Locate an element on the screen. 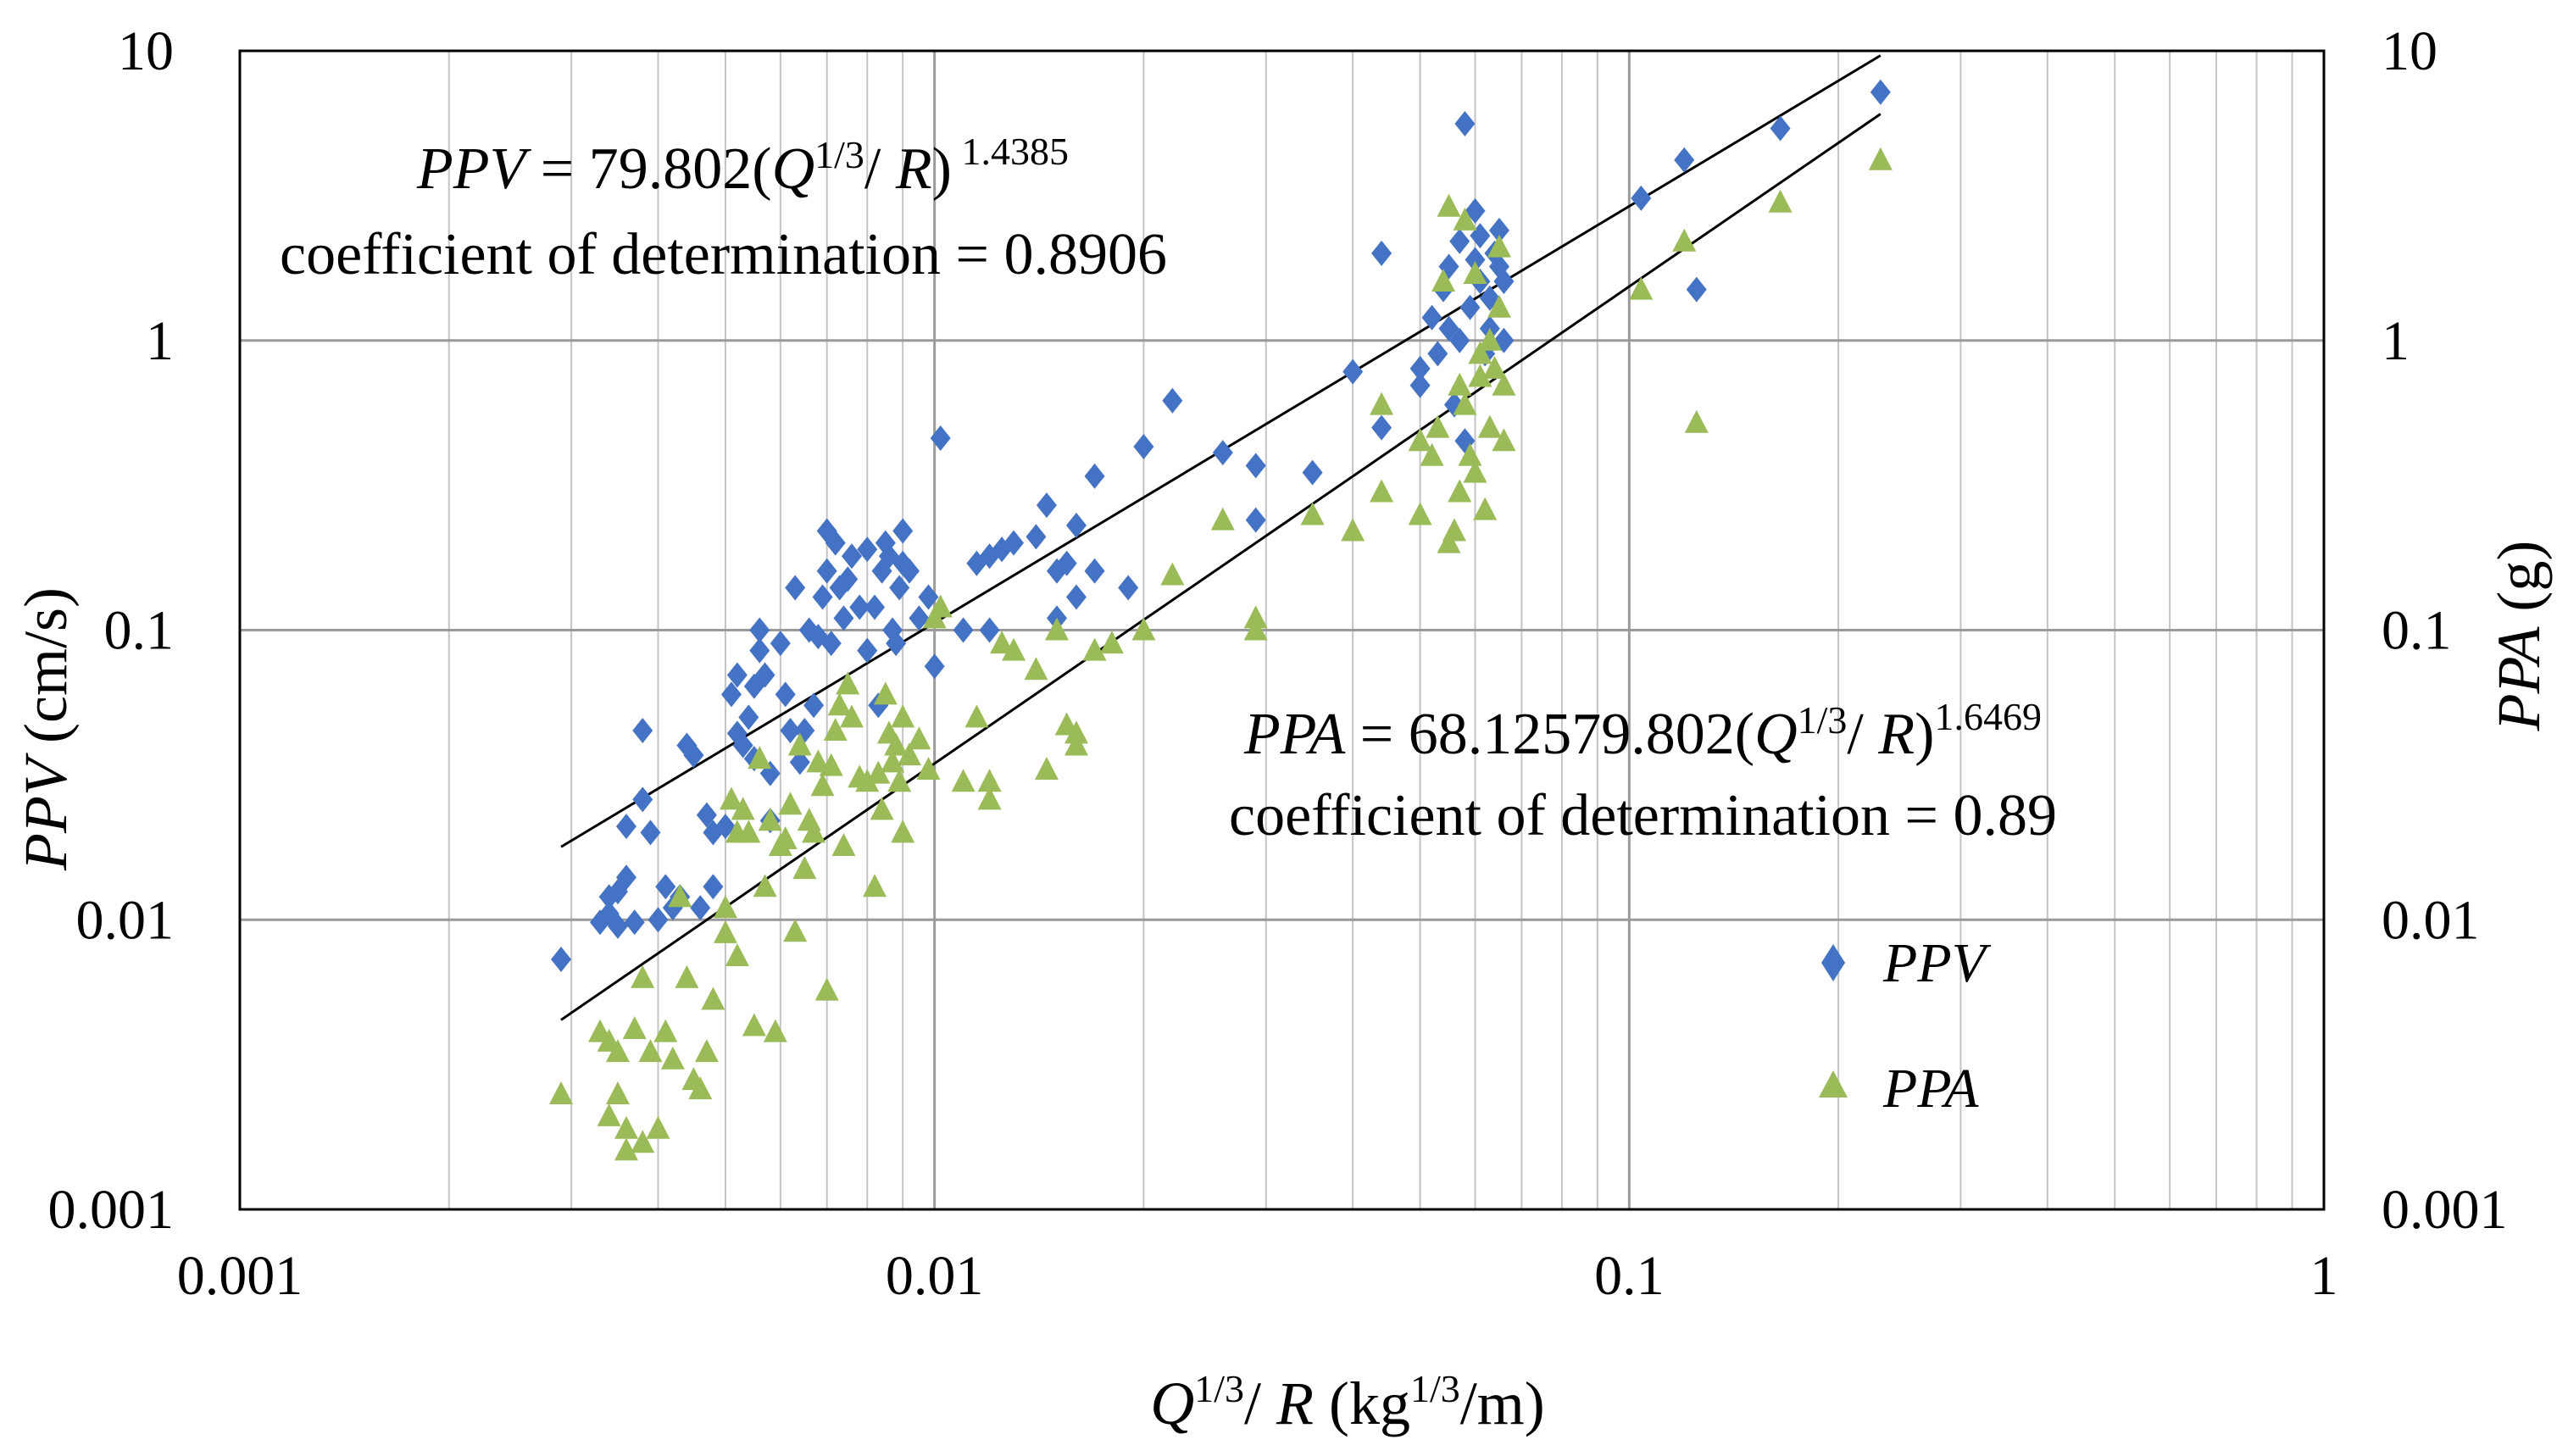 The width and height of the screenshot is (2568, 1456). legend: PPV PPA is located at coordinates (1906, 1026).